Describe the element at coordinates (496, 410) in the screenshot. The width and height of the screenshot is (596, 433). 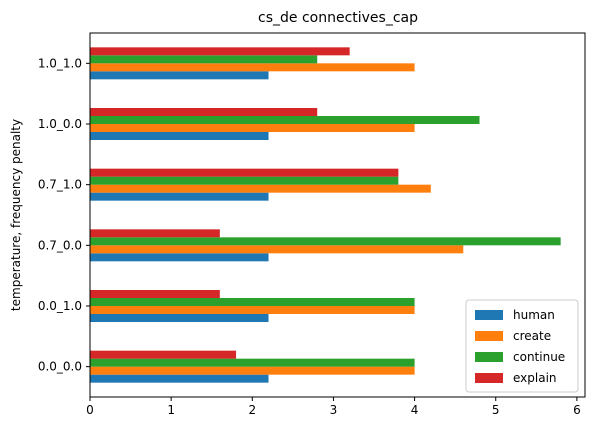
I see `x-tick-label: 5` at that location.